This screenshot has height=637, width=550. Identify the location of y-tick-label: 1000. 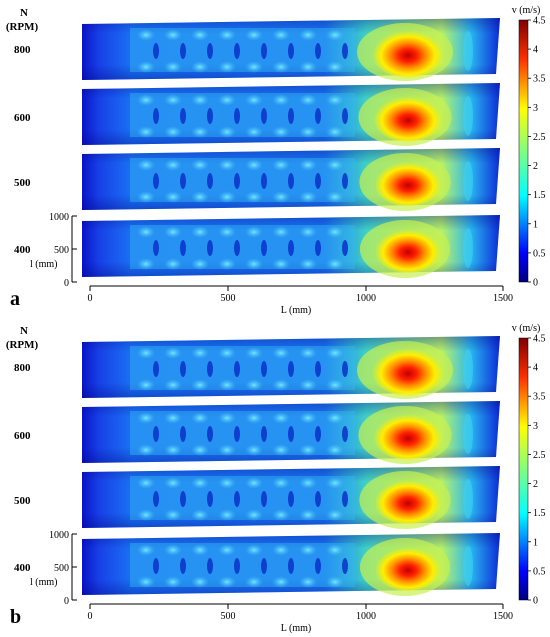
(59, 535).